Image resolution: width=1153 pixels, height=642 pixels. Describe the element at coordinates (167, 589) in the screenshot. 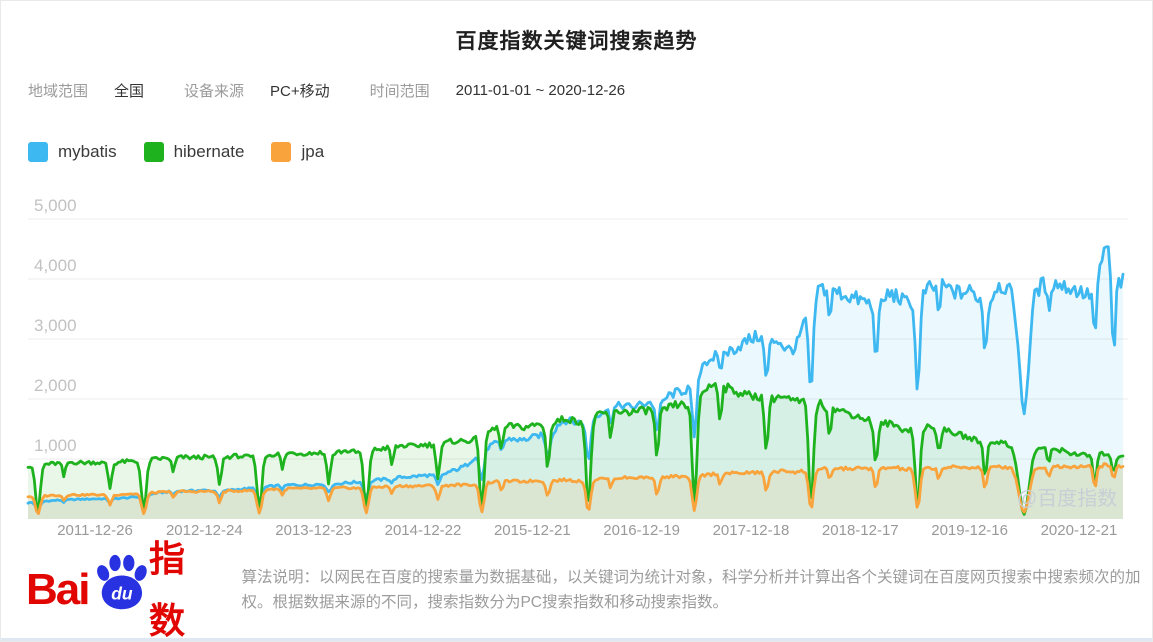

I see `logo-text-zhishu: 指数` at that location.